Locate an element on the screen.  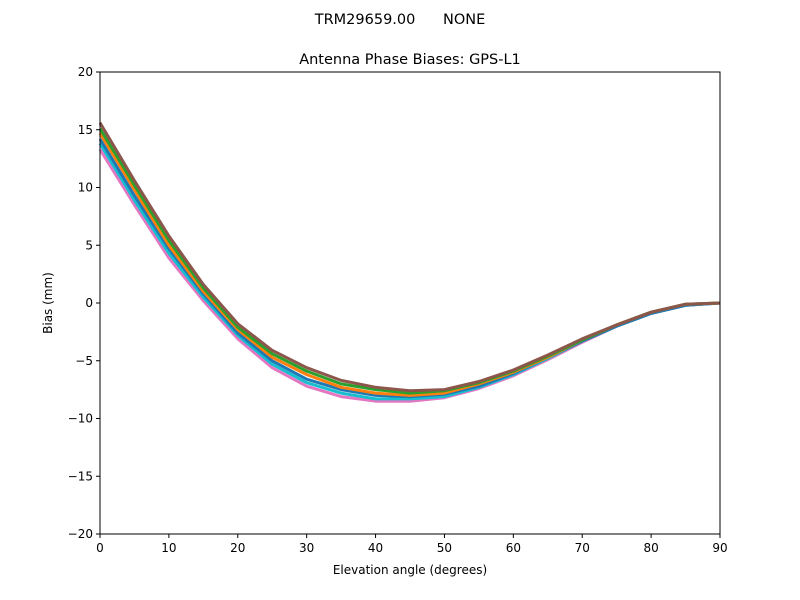
y-axis-label: Bias (mm) is located at coordinates (48, 303).